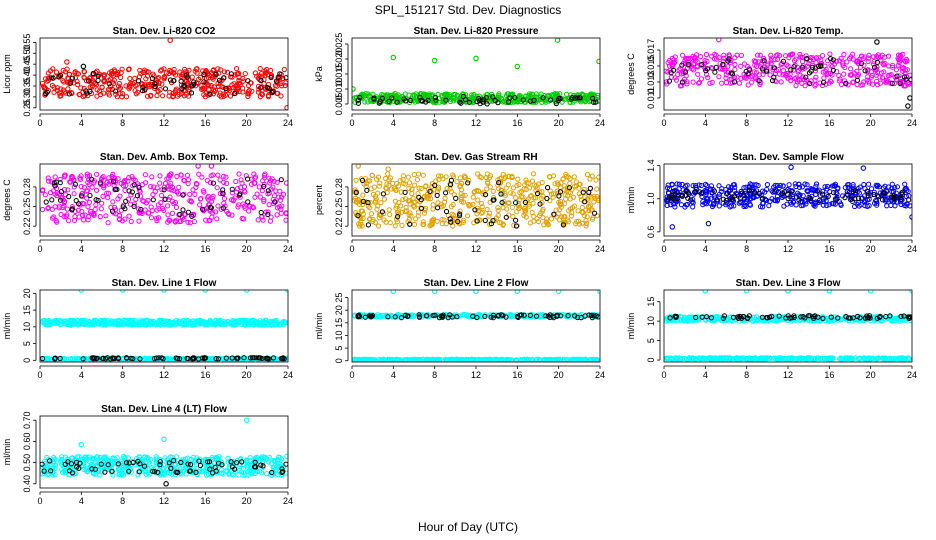  Describe the element at coordinates (319, 74) in the screenshot. I see `y-axis-label: kPa` at that location.